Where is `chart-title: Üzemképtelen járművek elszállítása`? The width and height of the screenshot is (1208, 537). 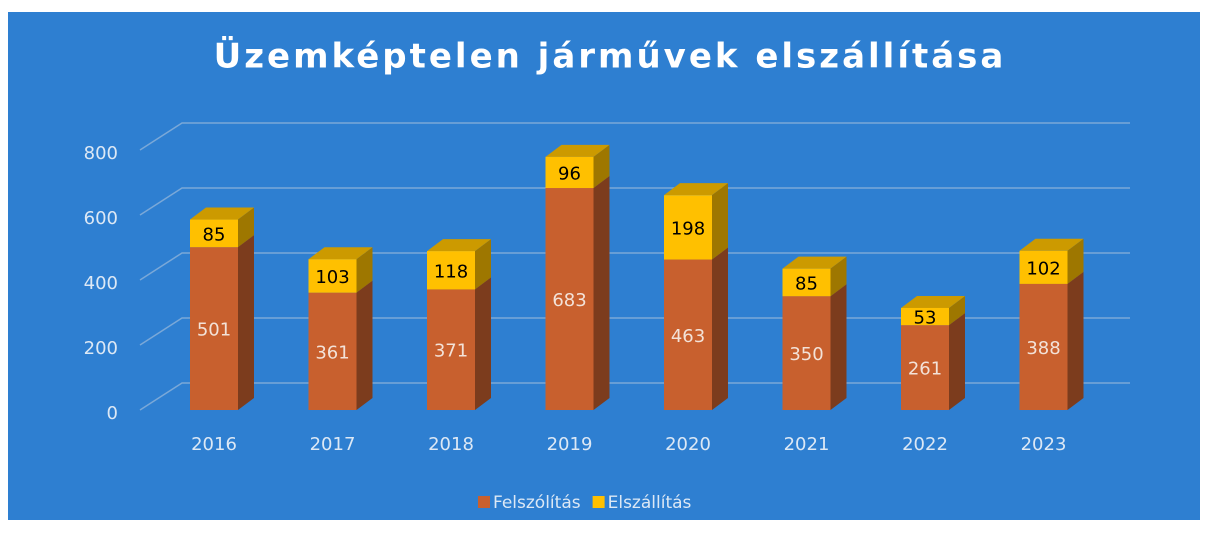 chart-title: Üzemképtelen járművek elszállítása is located at coordinates (610, 56).